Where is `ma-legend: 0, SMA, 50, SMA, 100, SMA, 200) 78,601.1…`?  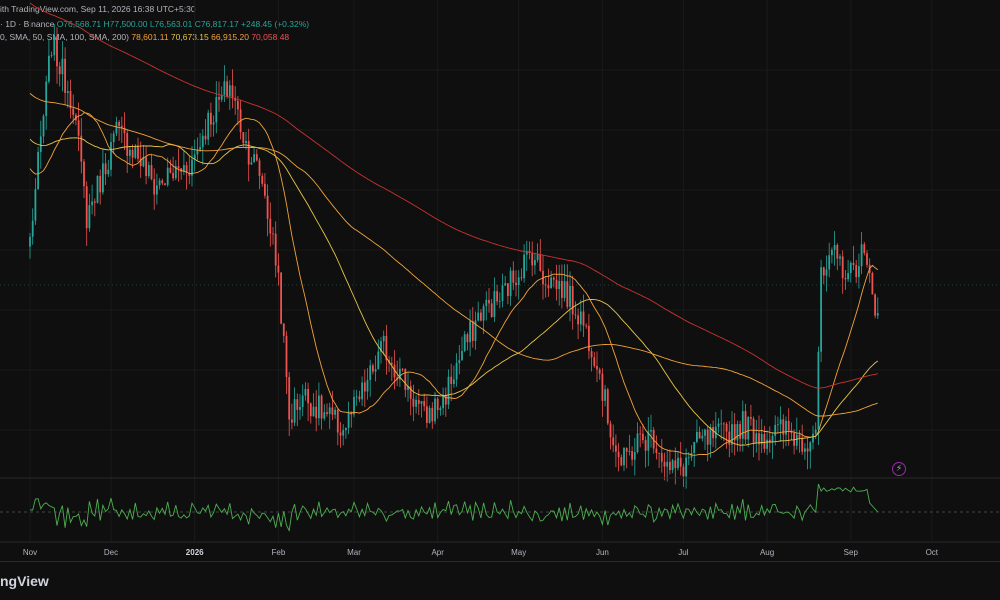
ma-legend: 0, SMA, 50, SMA, 100, SMA, 200) 78,601.1… is located at coordinates (144, 37).